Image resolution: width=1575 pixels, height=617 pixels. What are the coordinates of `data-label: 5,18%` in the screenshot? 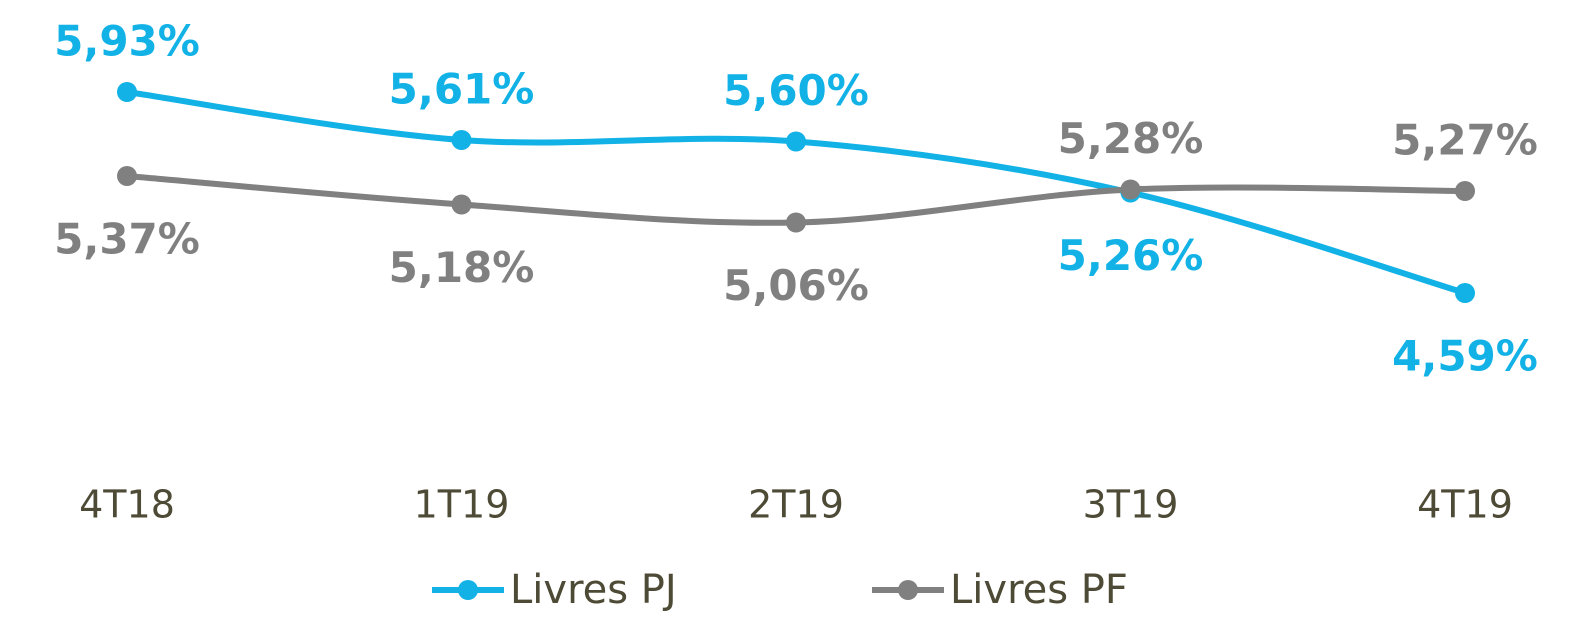 It's located at (462, 267).